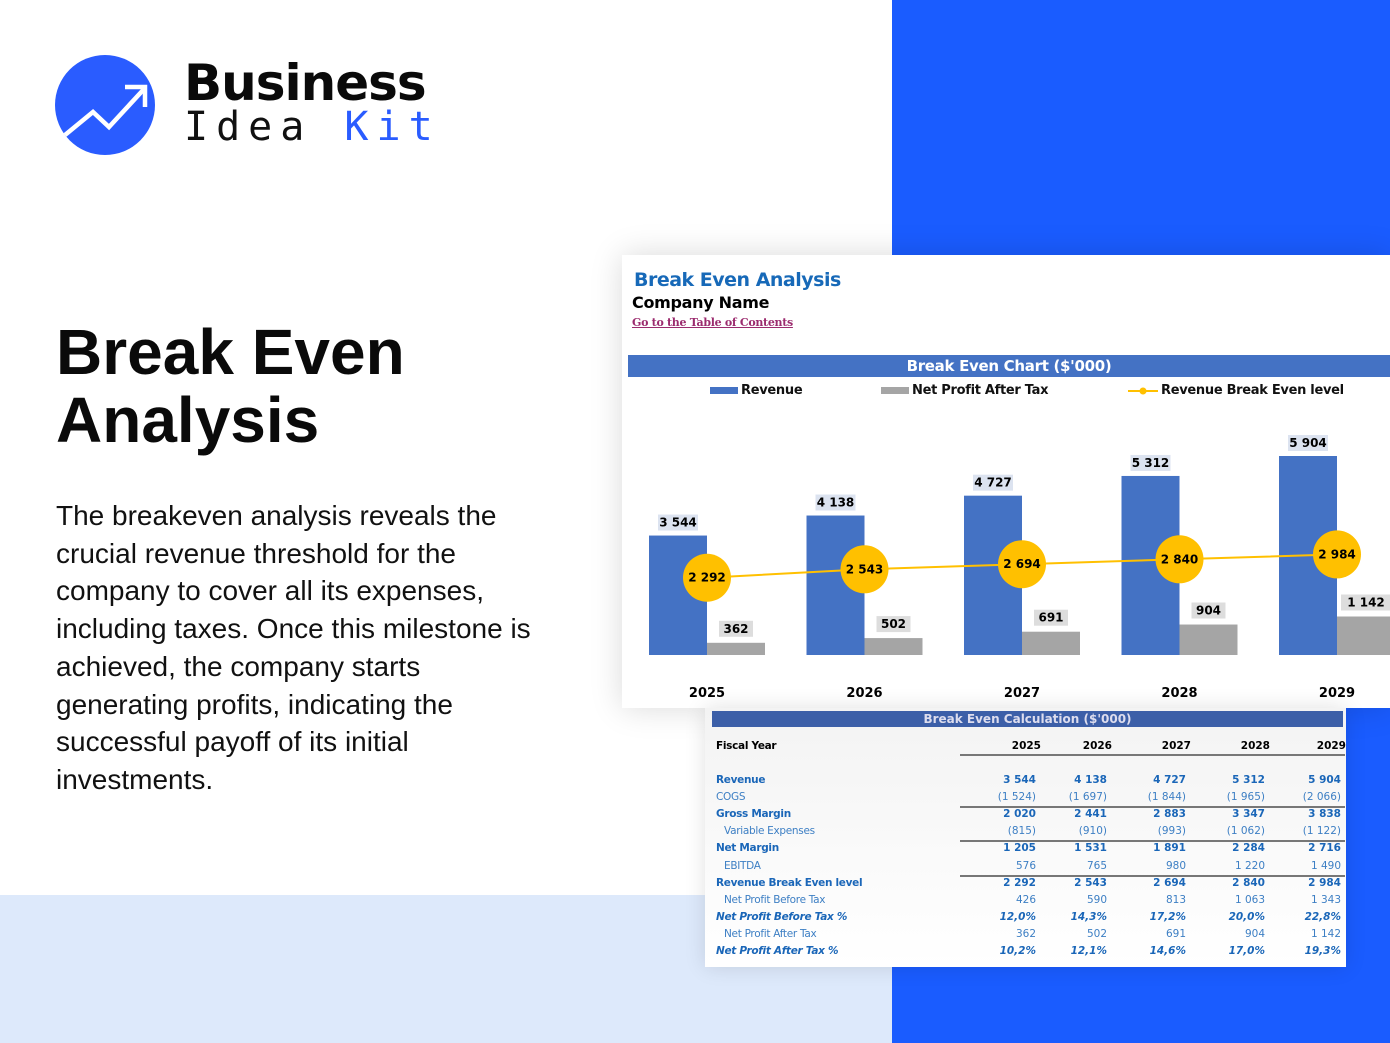 The image size is (1390, 1043). I want to click on row-value: 576, so click(1025, 865).